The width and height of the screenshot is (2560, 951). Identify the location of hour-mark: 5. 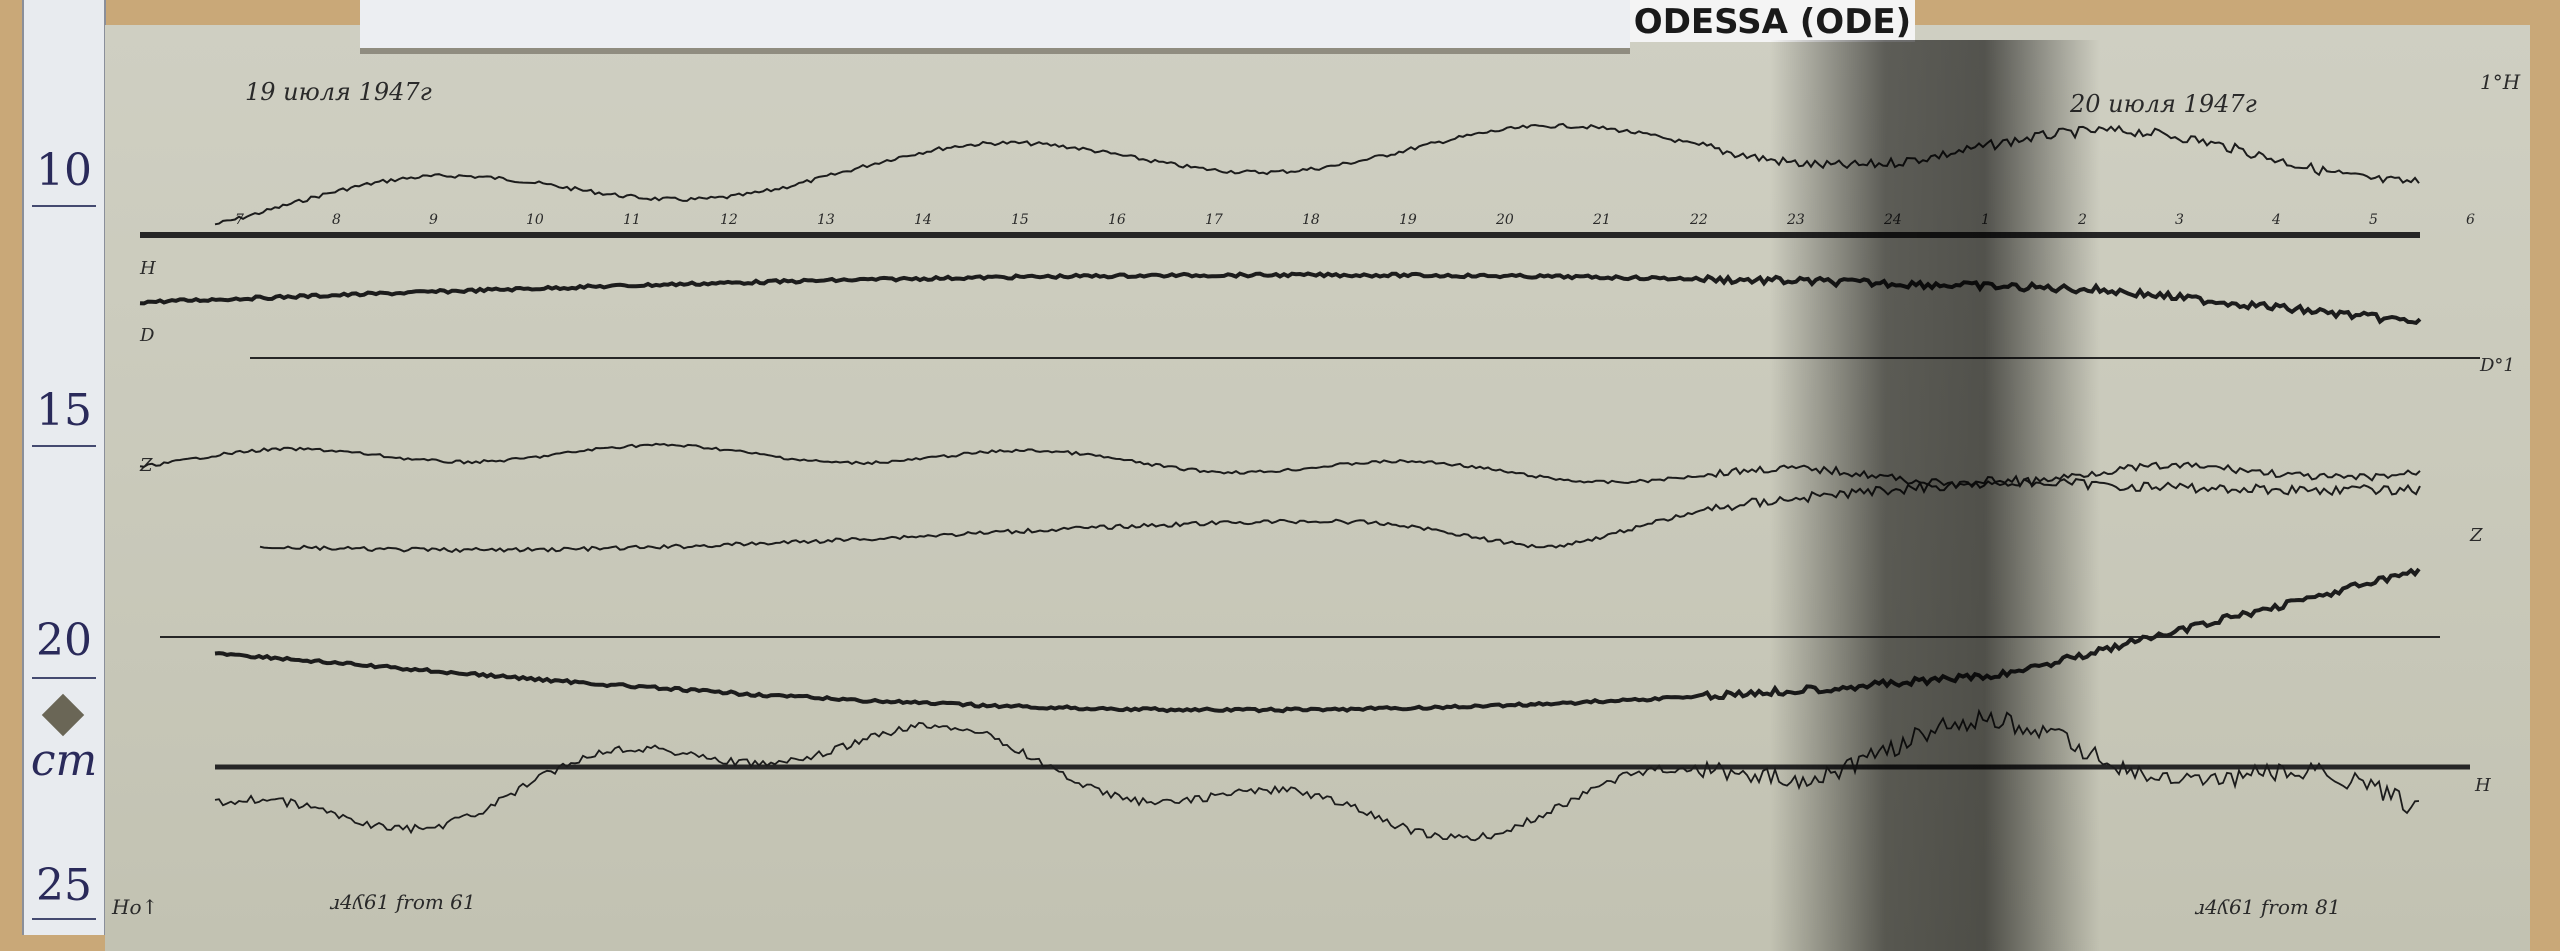
(2373, 220).